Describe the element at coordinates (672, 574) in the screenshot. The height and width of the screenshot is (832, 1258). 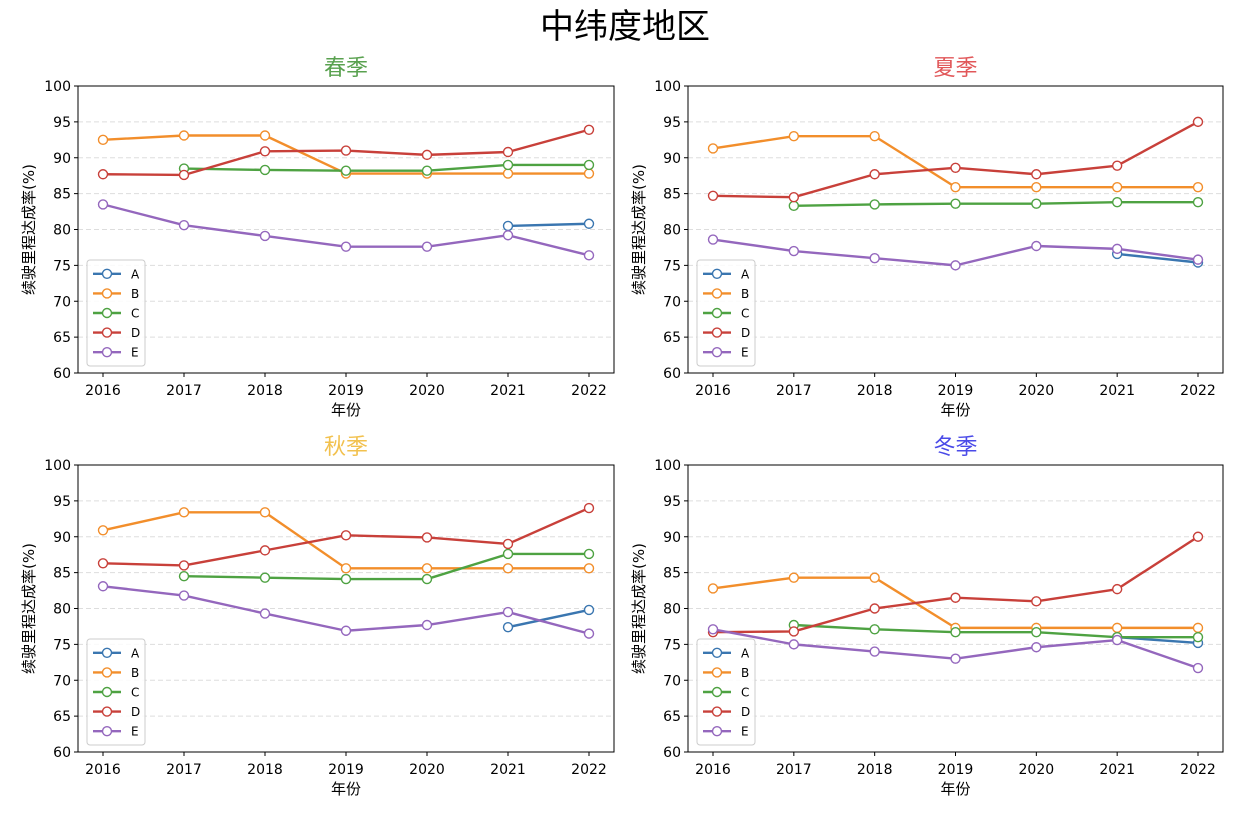
I see `y-tick-label: 85` at that location.